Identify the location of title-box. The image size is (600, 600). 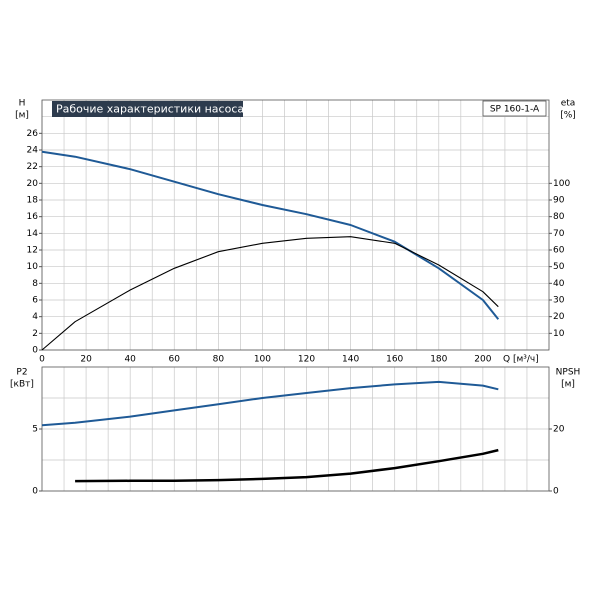
(147, 109).